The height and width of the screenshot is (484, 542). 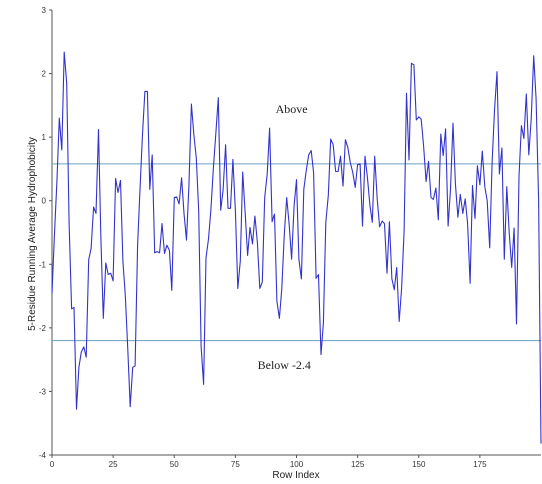 What do you see at coordinates (419, 464) in the screenshot?
I see `x-tick-label: 150` at bounding box center [419, 464].